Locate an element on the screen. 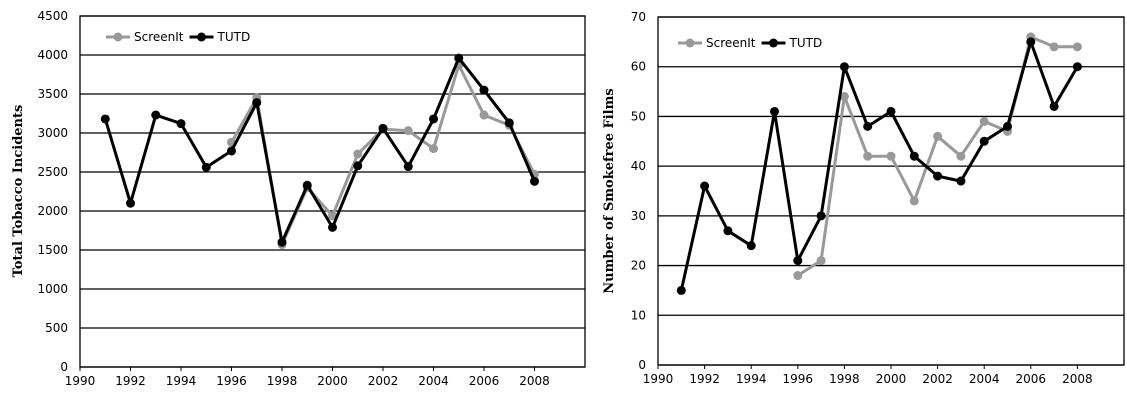  tobacco-x-tick-label: 1990 is located at coordinates (80, 381).